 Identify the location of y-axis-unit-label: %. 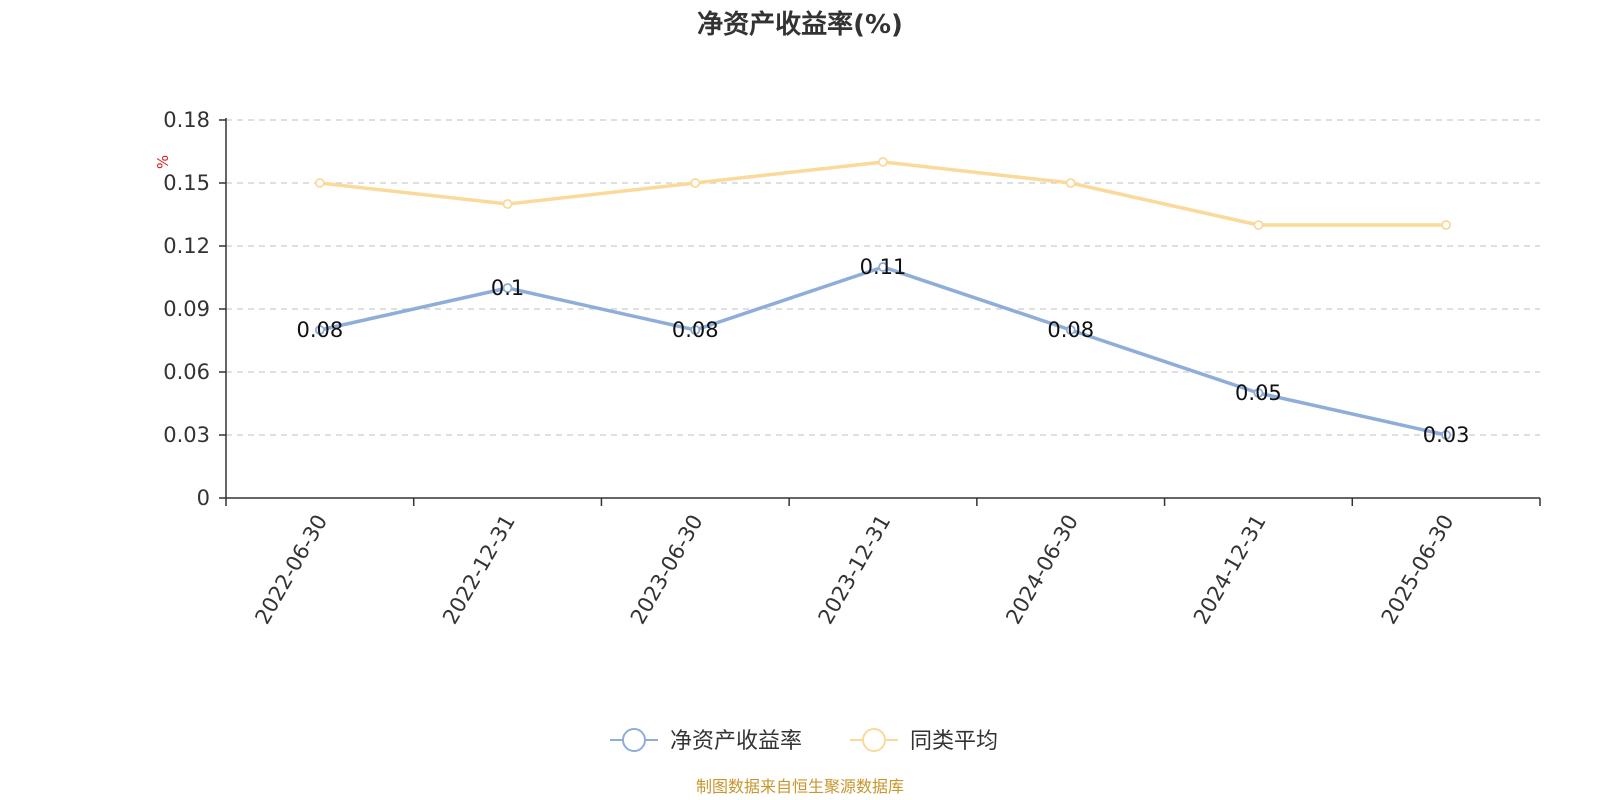
(163, 162).